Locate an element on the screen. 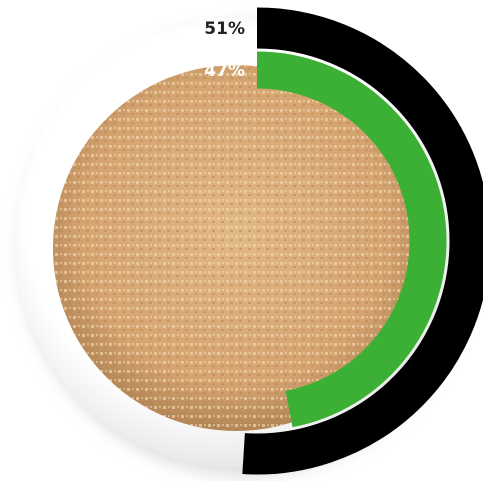 The height and width of the screenshot is (481, 483). value-label: 47% is located at coordinates (224, 71).